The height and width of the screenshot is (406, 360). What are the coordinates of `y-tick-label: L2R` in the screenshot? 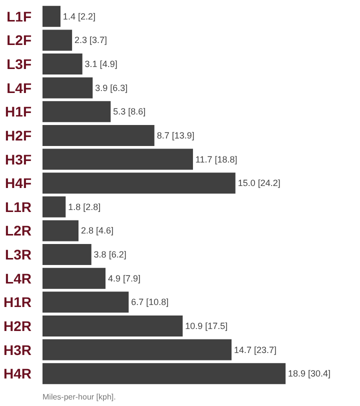 It's located at (18, 230).